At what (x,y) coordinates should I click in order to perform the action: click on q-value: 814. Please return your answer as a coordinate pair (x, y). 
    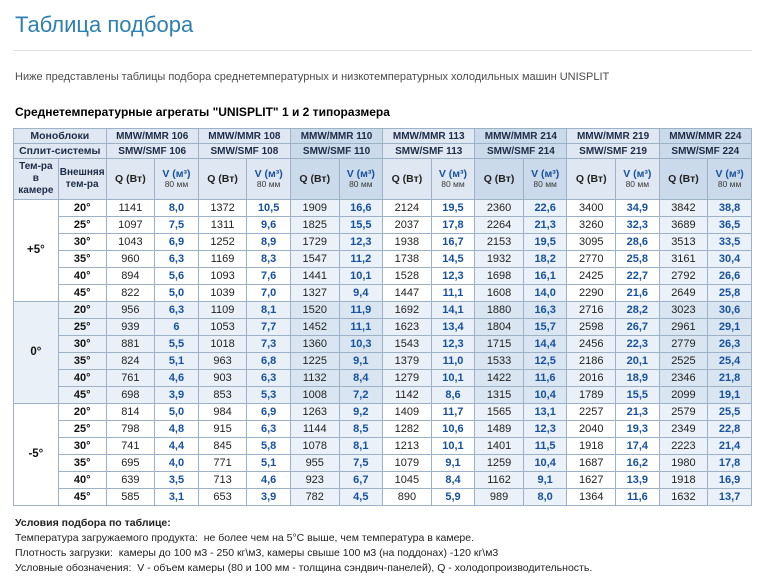
    Looking at the image, I should click on (130, 412).